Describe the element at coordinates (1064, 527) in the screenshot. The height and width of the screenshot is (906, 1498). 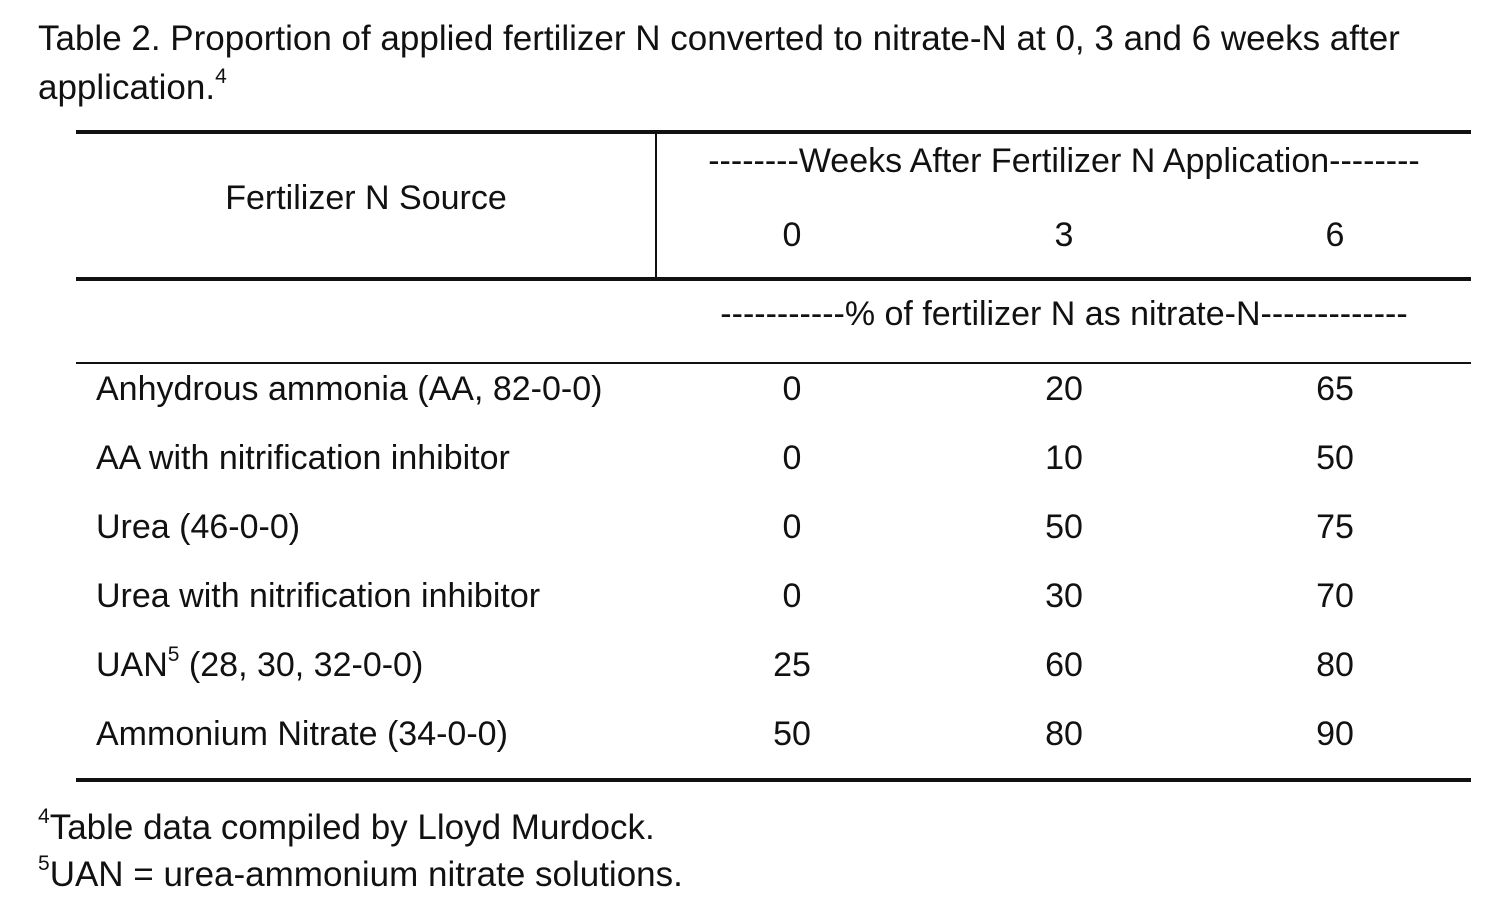
I see `row-value-week-3: 50` at that location.